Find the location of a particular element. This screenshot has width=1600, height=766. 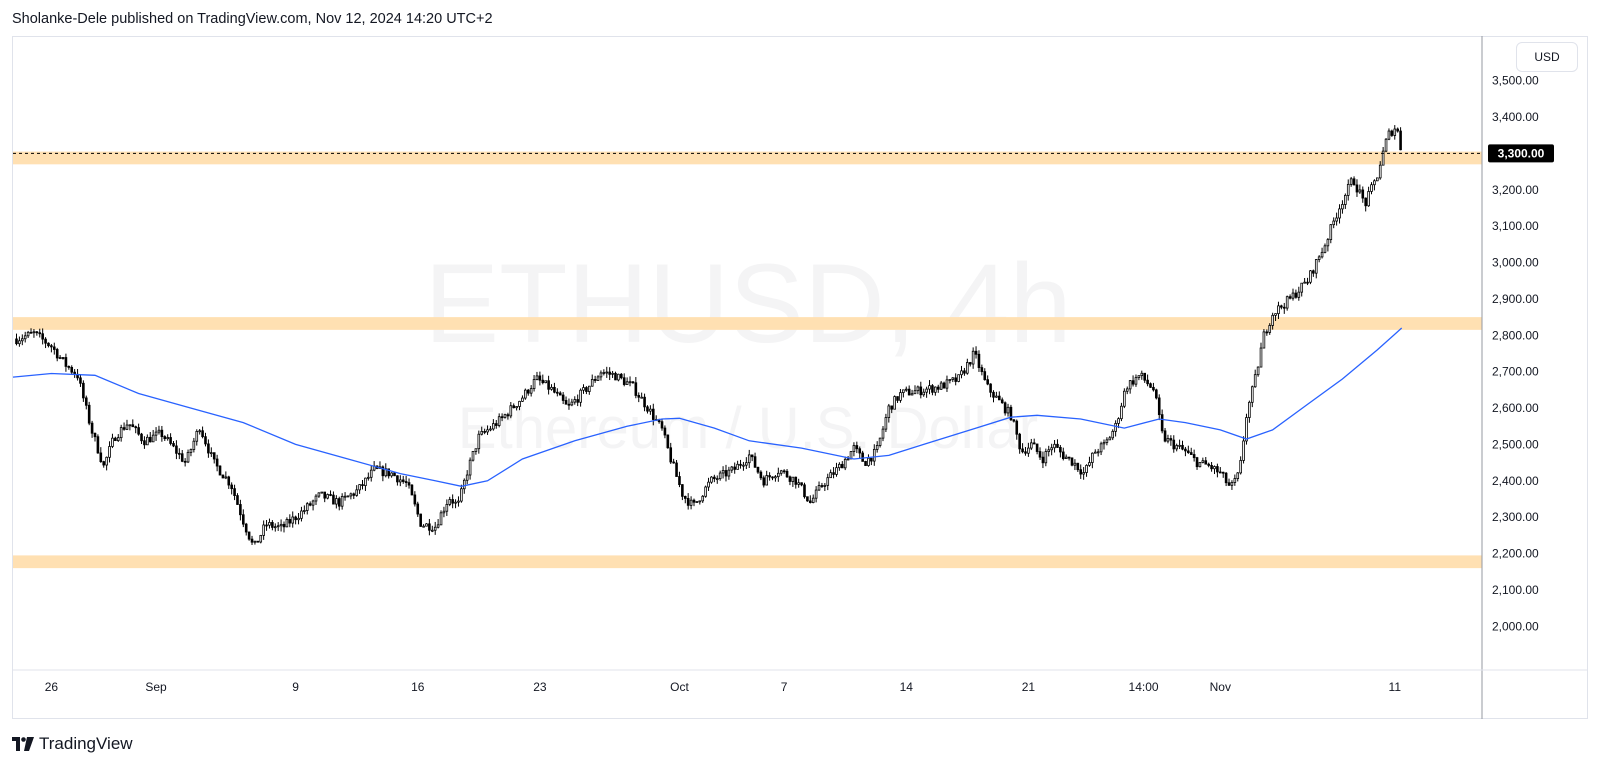

tradingview-brand: TradingView is located at coordinates (72, 744).